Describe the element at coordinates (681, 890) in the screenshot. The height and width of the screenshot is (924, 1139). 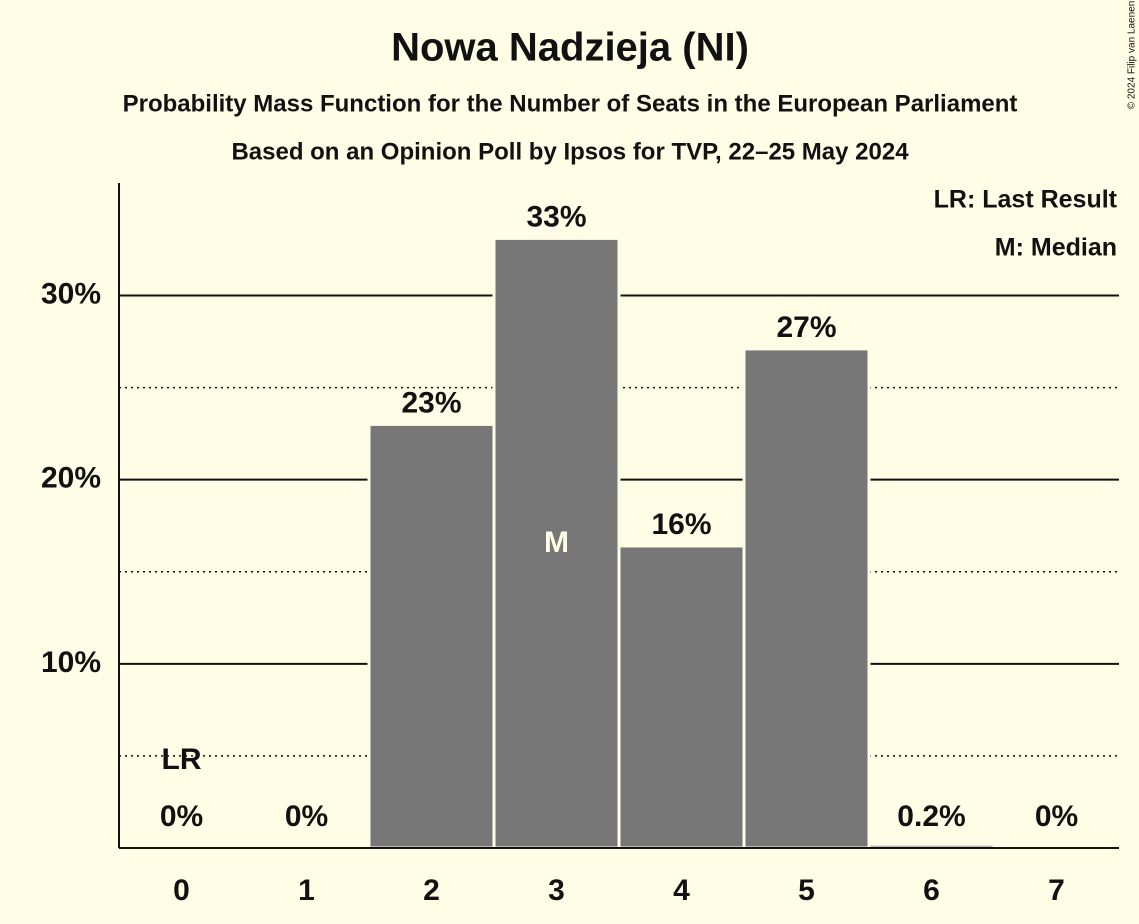
I see `x-tick-label: 4` at that location.